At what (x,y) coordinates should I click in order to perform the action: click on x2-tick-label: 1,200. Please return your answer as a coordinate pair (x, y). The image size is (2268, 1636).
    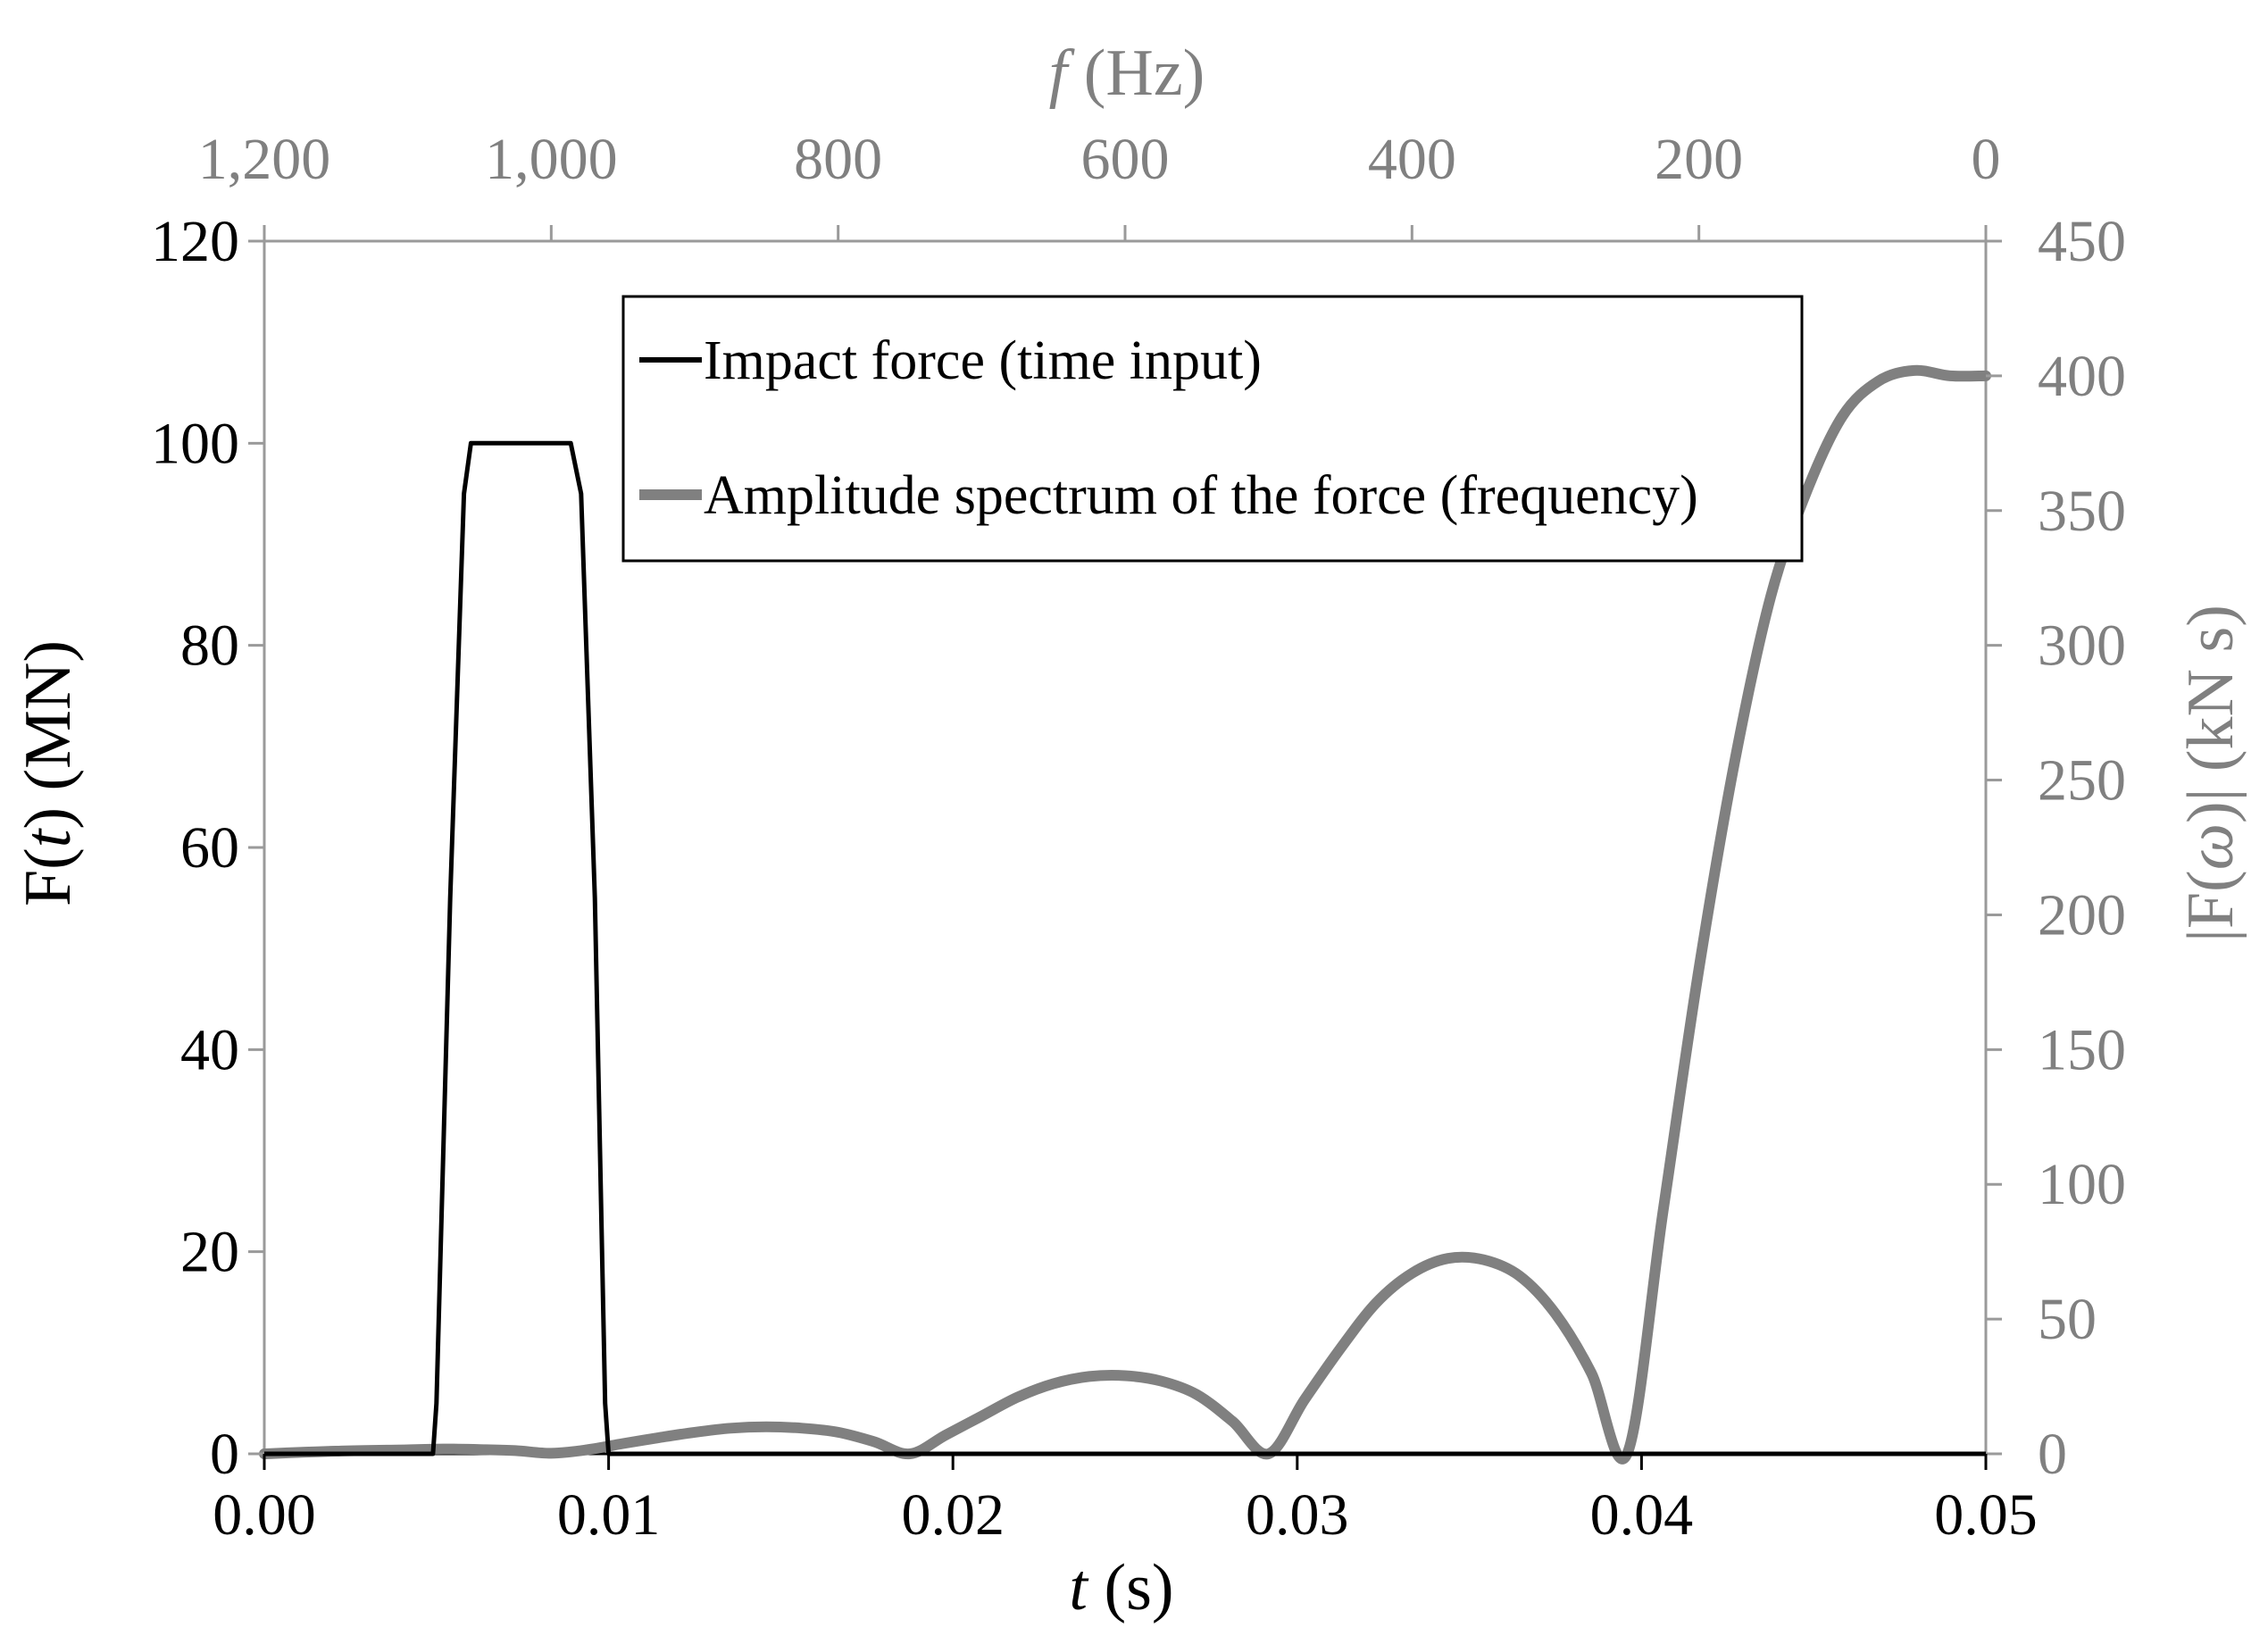
    Looking at the image, I should click on (264, 159).